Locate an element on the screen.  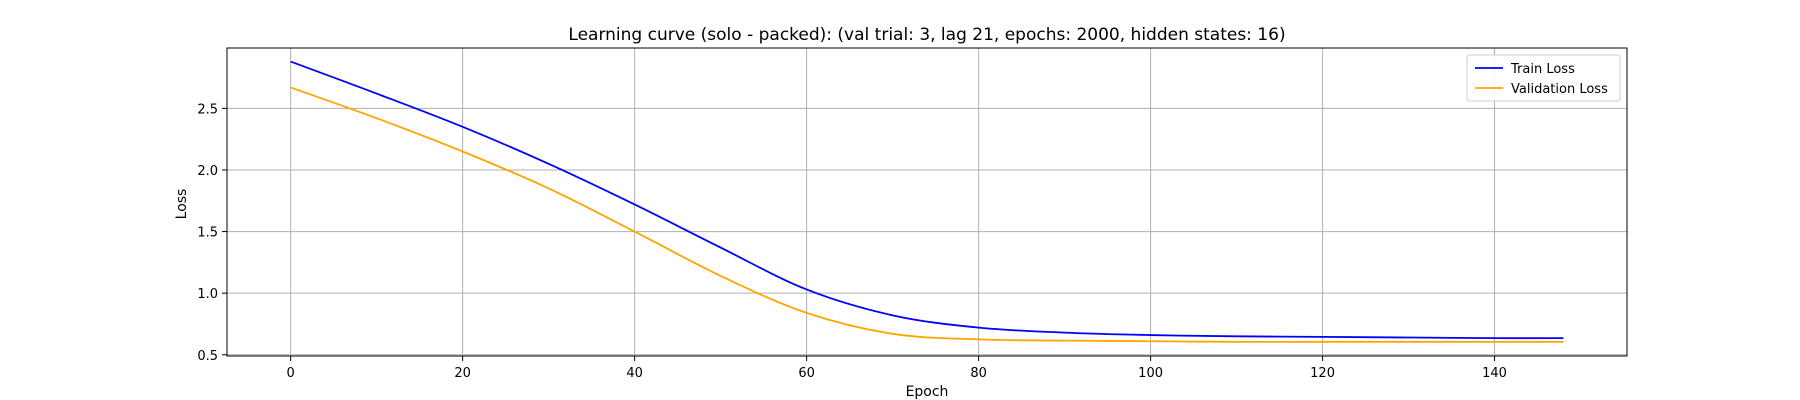
x-tick-label: 140 is located at coordinates (1494, 373).